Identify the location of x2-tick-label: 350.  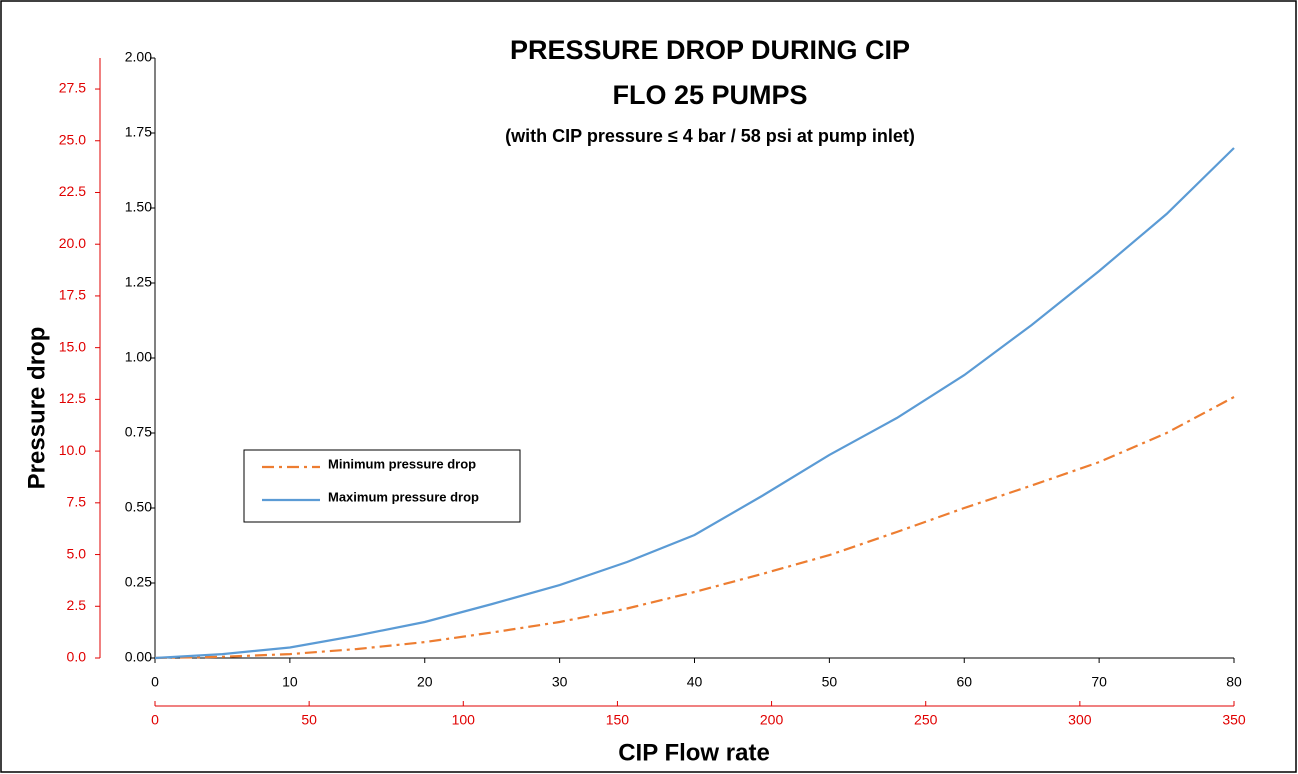
(1234, 720).